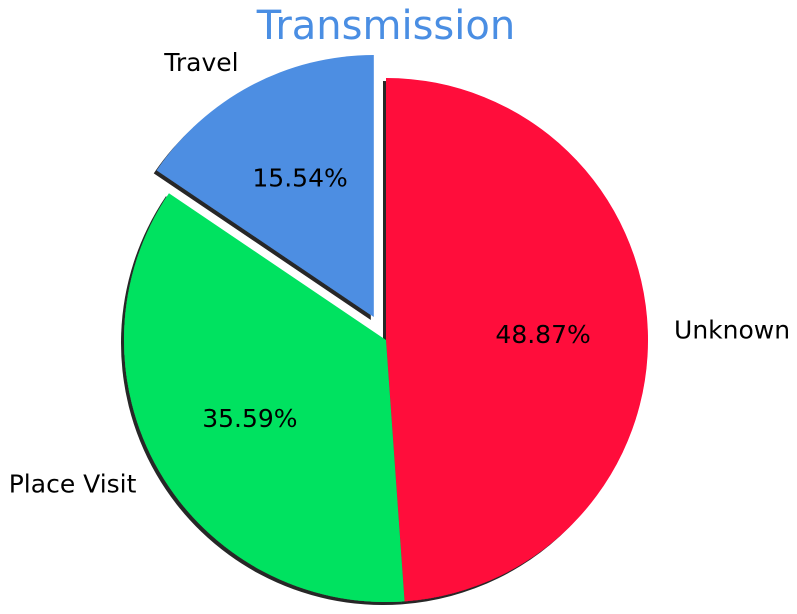 The height and width of the screenshot is (614, 797). I want to click on chart-title: Transmission, so click(385, 26).